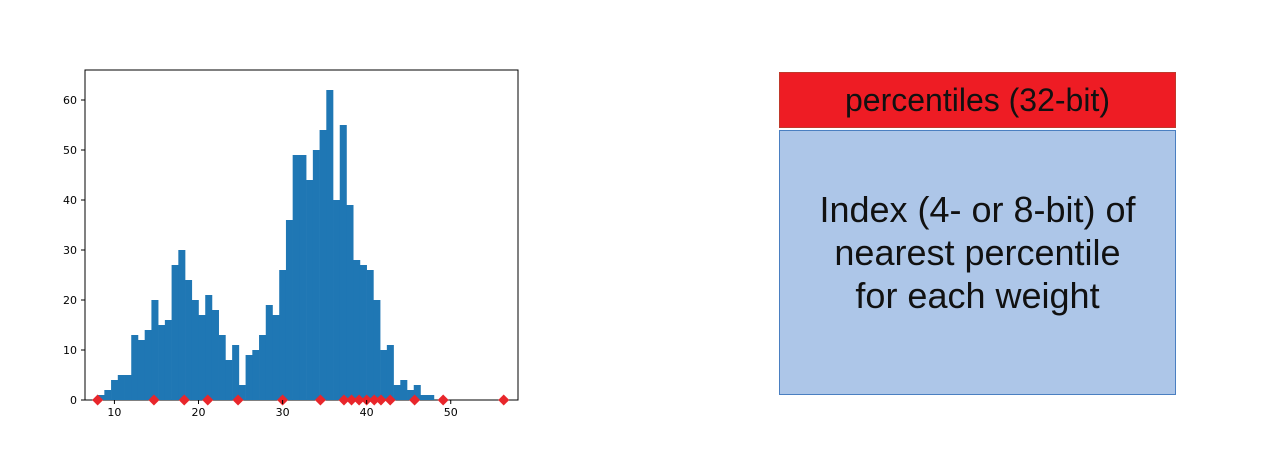  I want to click on x-tick-label: 30, so click(283, 412).